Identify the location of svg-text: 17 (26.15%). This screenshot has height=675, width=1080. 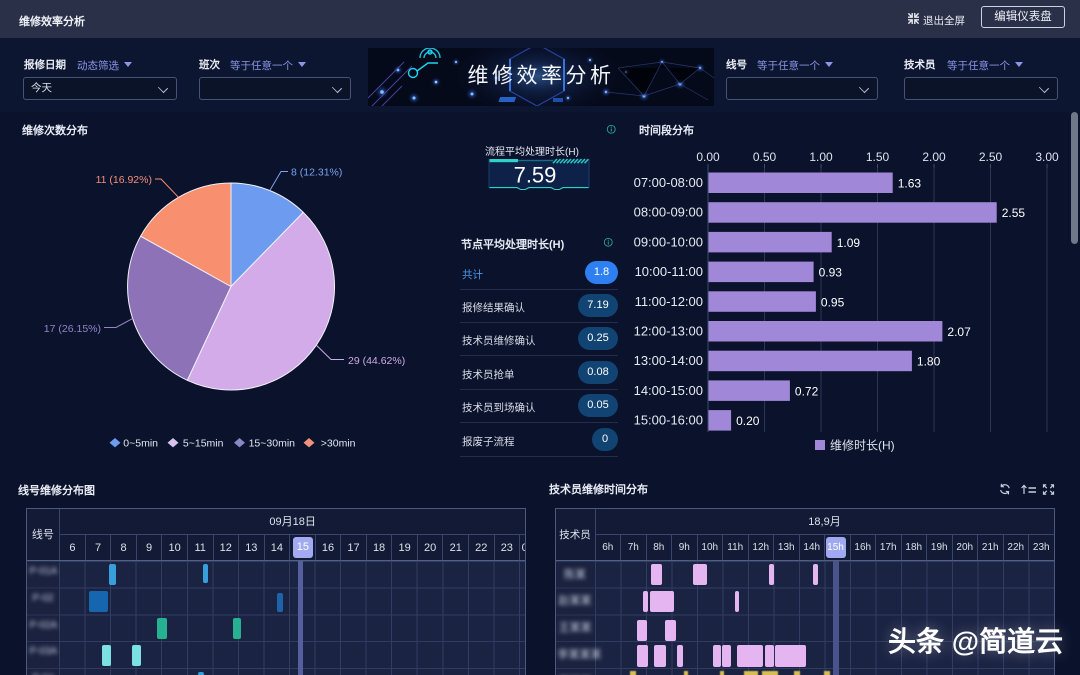
(72, 329).